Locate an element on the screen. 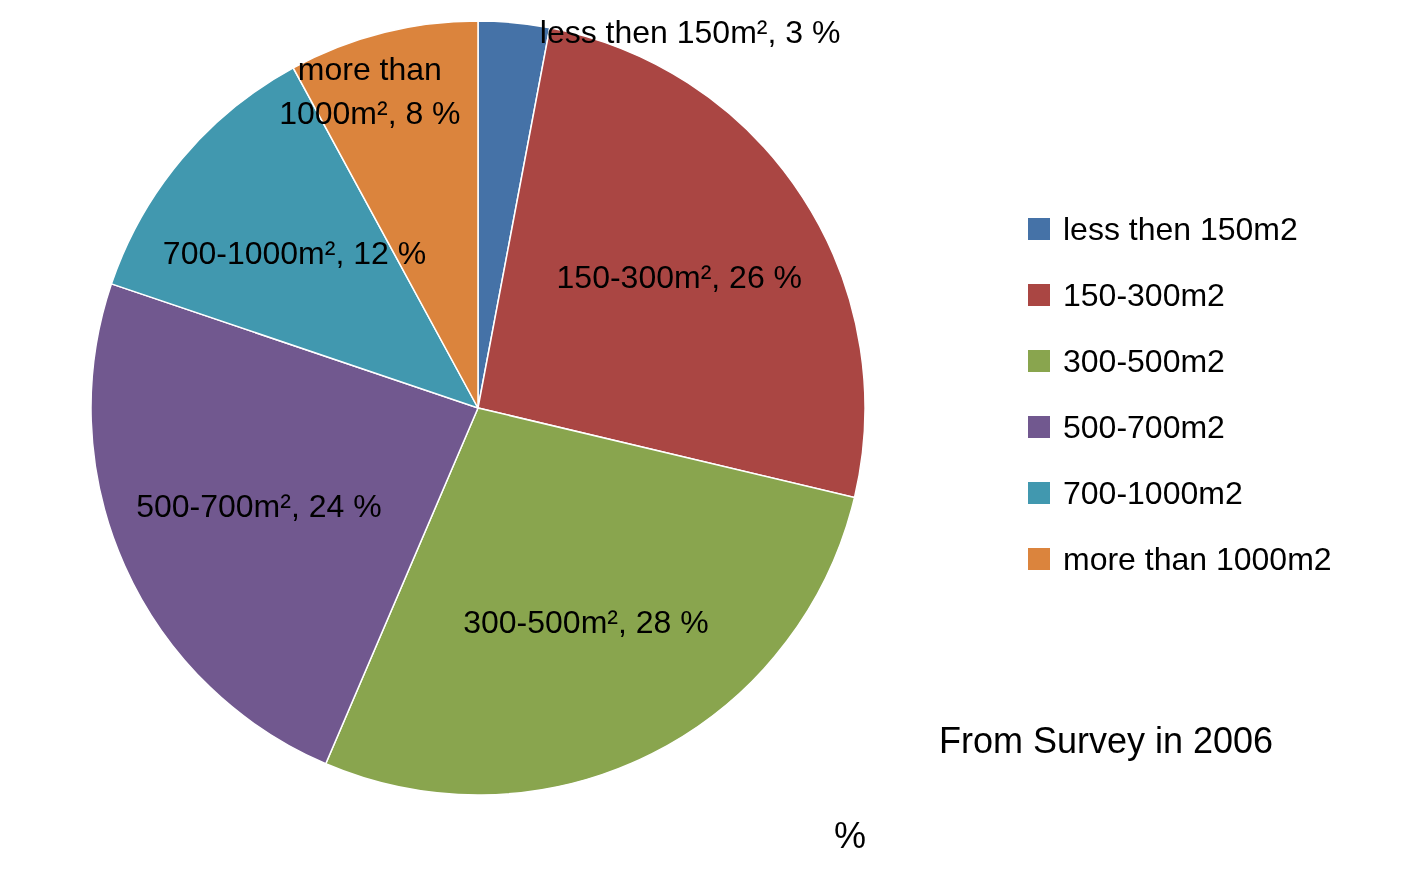  data-label: 500-700m², 24 % is located at coordinates (259, 505).